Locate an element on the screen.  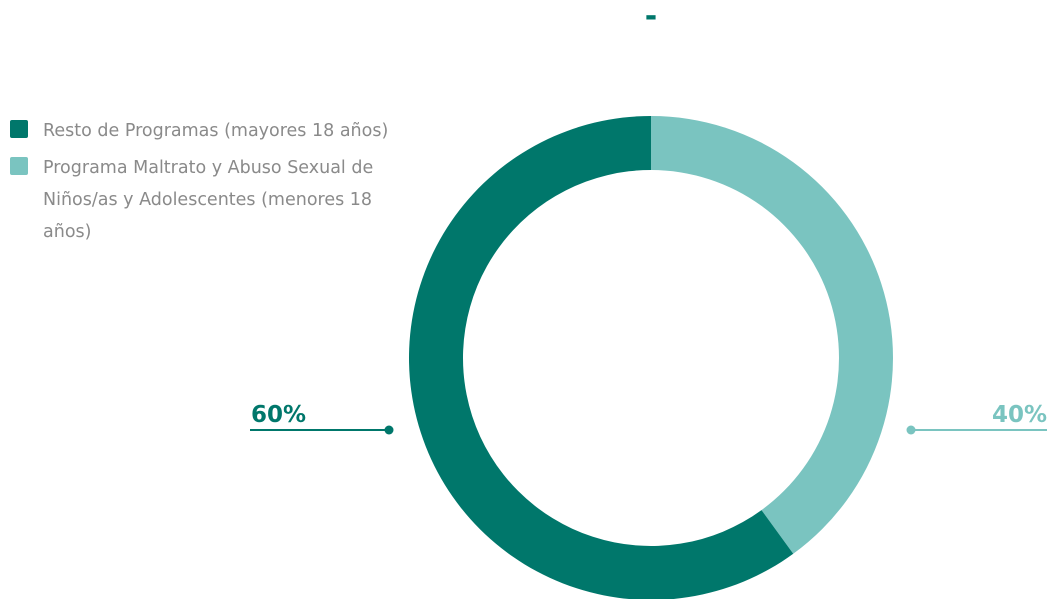
legend-item-resto-programas: Resto de Programas (mayores 18 años) is located at coordinates (240, 131).